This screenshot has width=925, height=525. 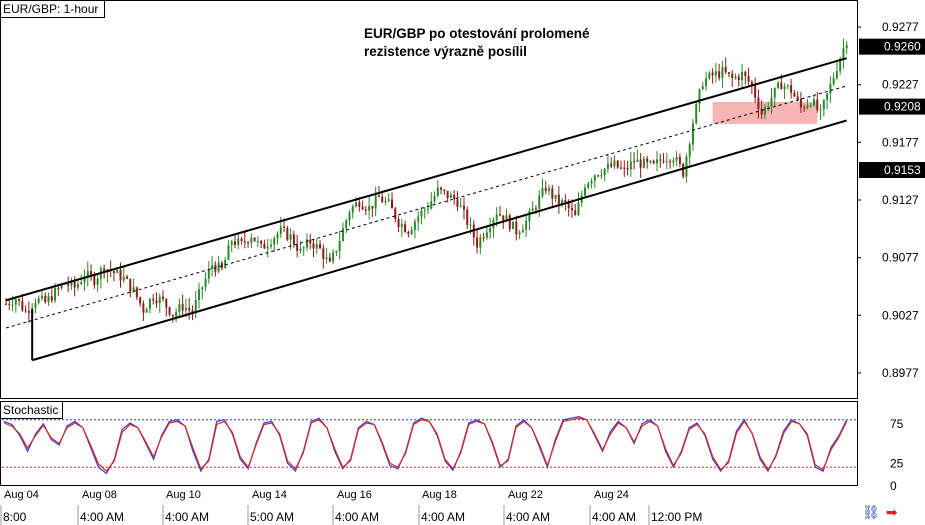 I want to click on link-icon: ⛓, so click(x=871, y=513).